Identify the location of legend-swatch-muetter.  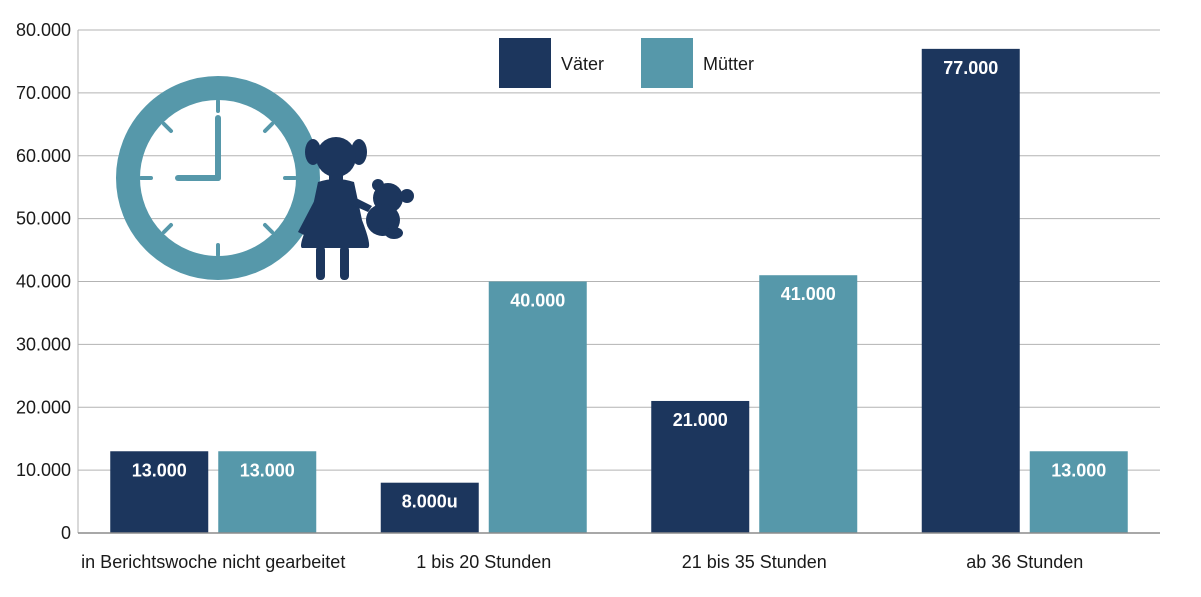
(667, 63).